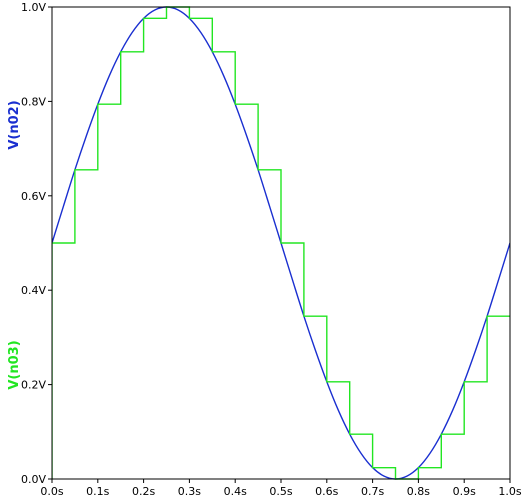  I want to click on x-tick-label: 0.0s, so click(51, 491).